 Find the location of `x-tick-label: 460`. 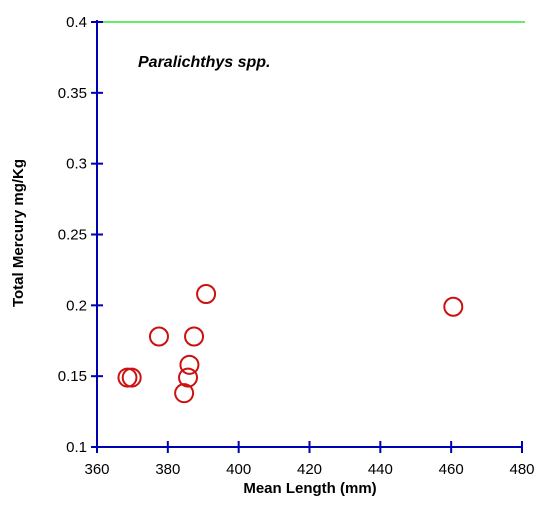

x-tick-label: 460 is located at coordinates (451, 469).